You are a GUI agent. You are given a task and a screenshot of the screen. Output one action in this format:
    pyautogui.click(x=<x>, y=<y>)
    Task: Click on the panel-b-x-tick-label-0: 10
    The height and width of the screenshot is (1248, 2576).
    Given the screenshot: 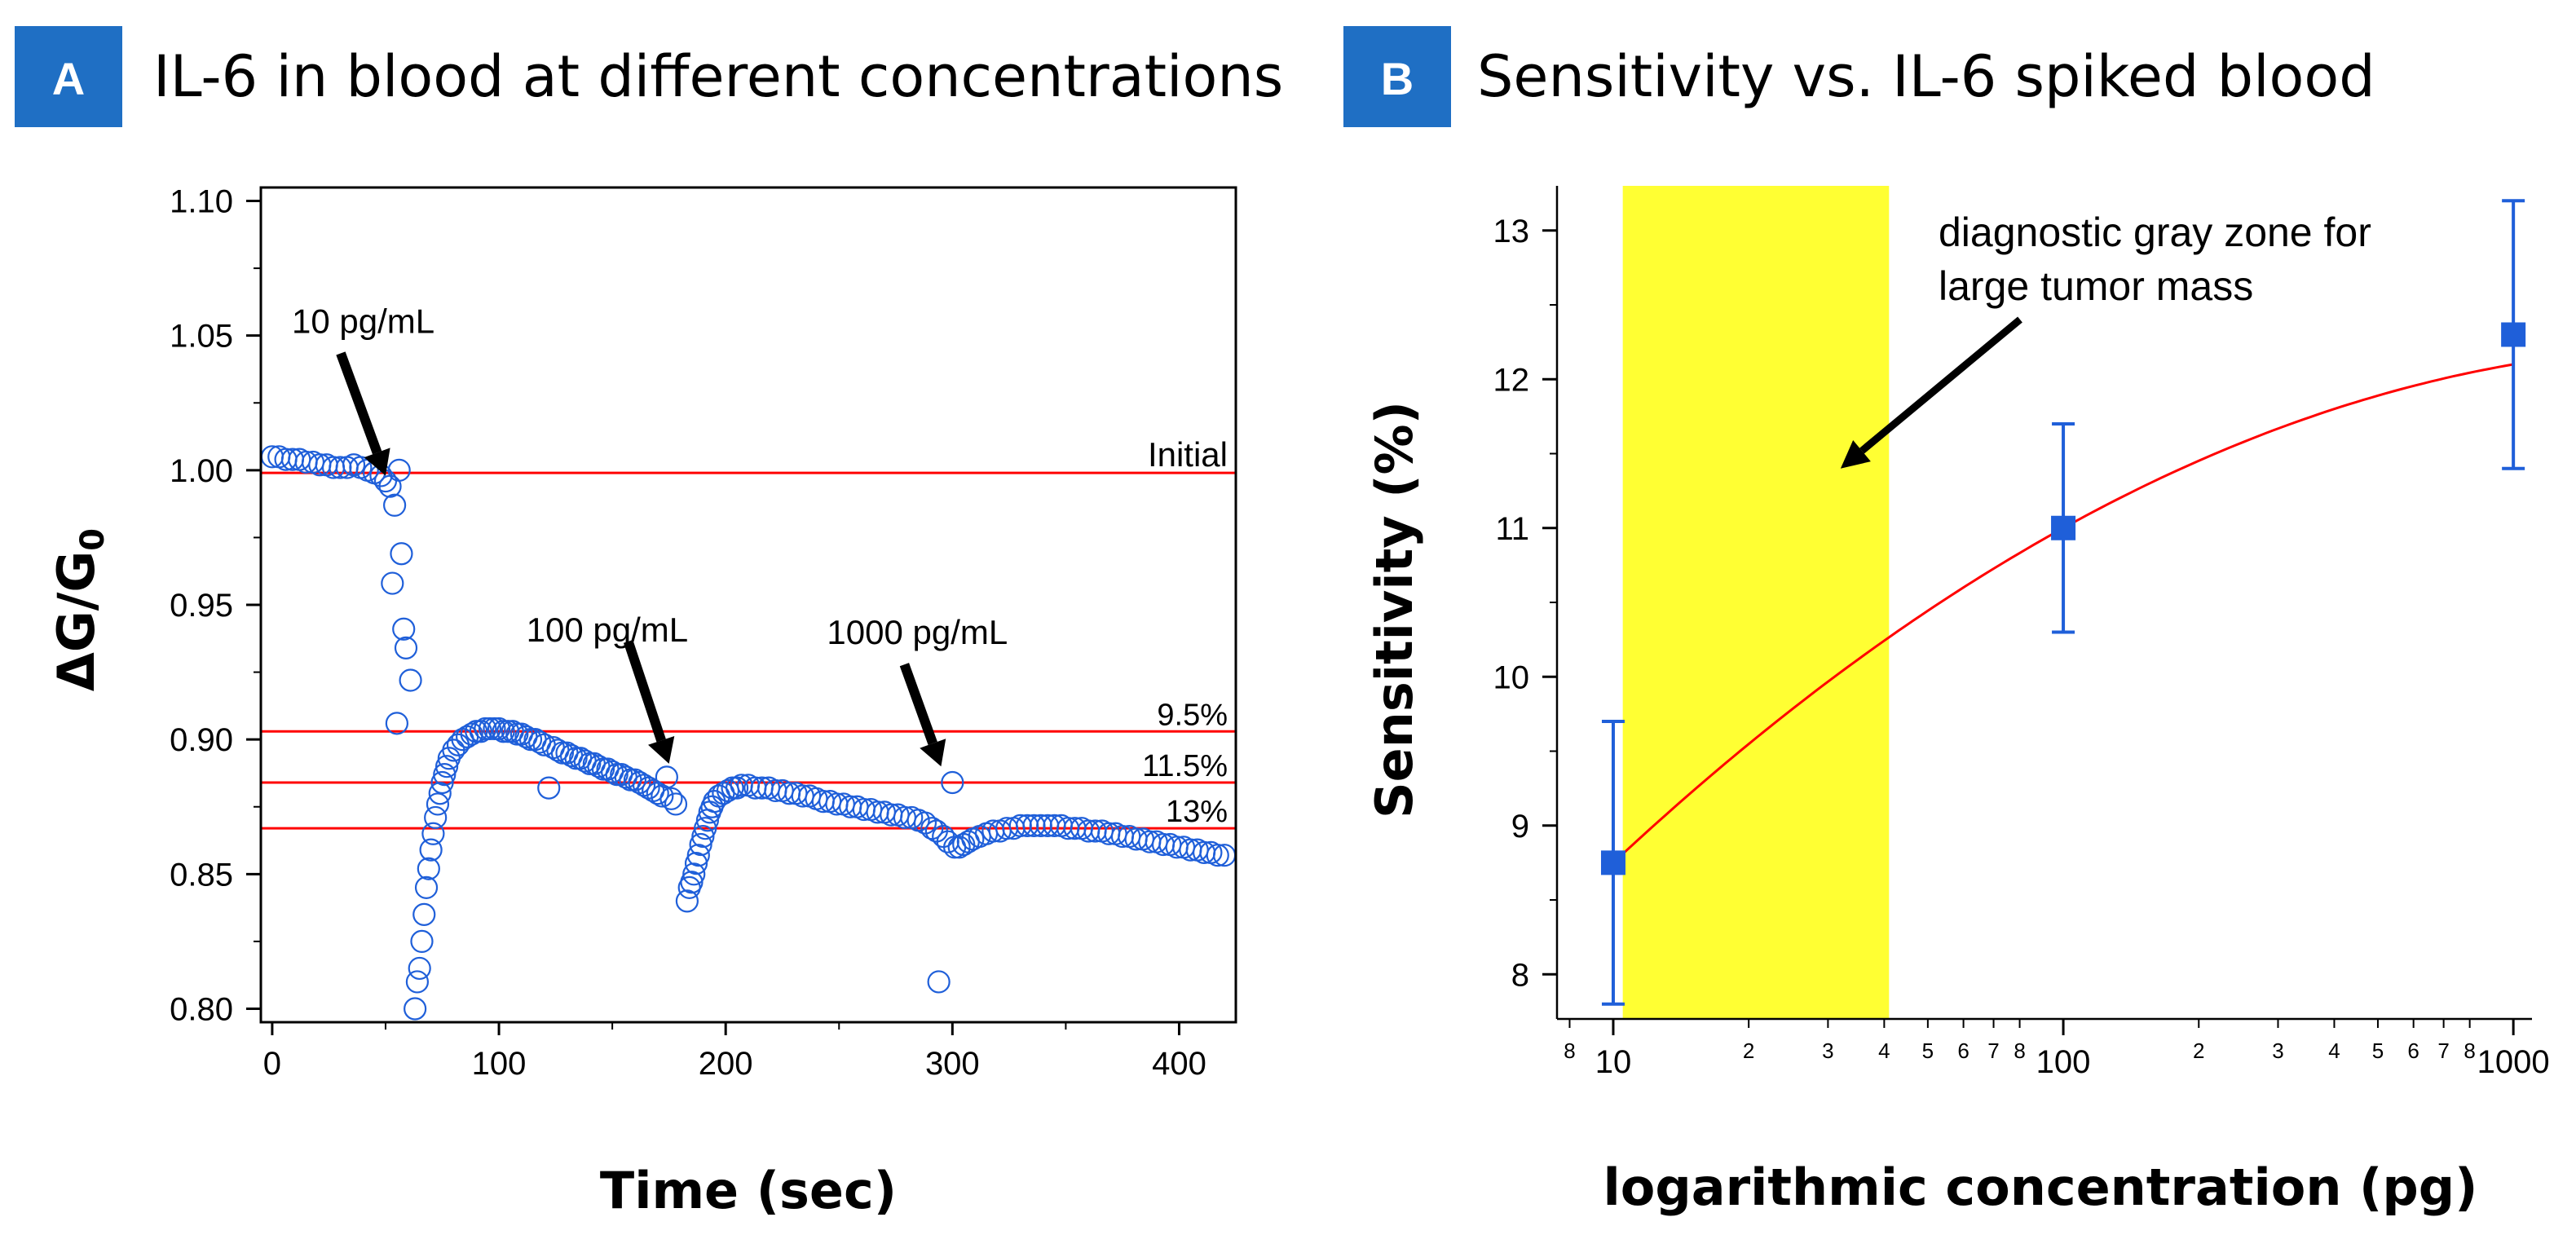 What is the action you would take?
    pyautogui.click(x=1613, y=1062)
    